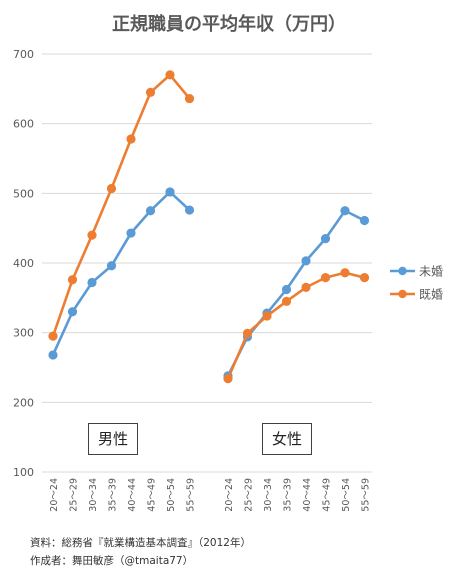 The width and height of the screenshot is (458, 581). What do you see at coordinates (23, 263) in the screenshot?
I see `y-tick-label: 400` at bounding box center [23, 263].